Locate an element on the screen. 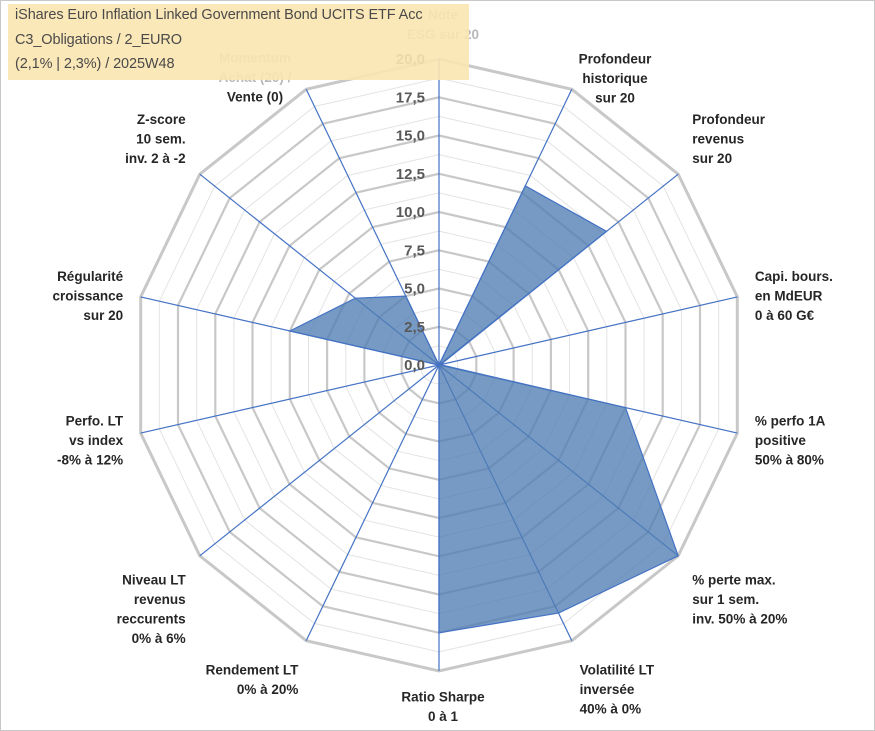 The height and width of the screenshot is (731, 875). axis-label-group: Ratio Sharpe 0 à 1 is located at coordinates (443, 707).